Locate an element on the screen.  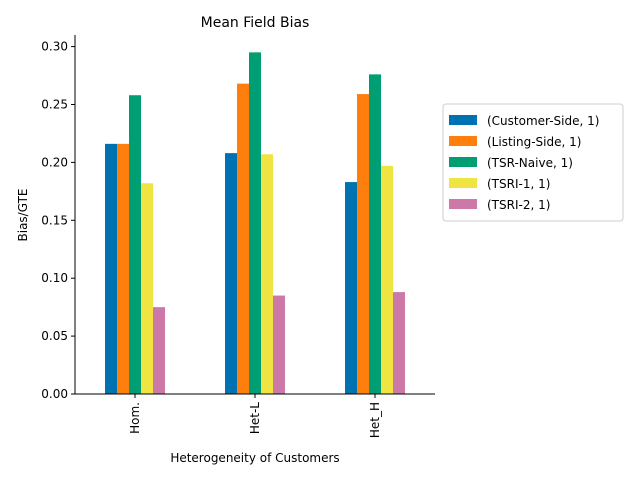
y-tick-label: 0.05 is located at coordinates (54, 336).